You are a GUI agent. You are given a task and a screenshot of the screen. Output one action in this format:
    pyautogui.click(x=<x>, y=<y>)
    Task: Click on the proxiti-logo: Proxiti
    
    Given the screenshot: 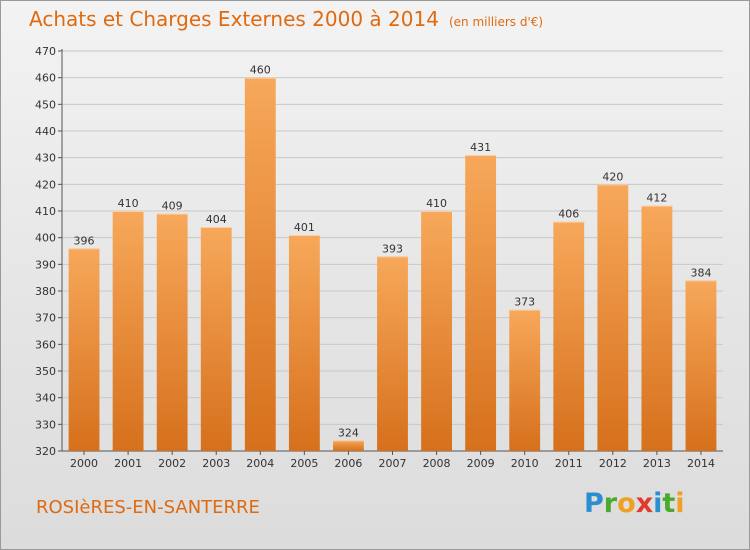 What is the action you would take?
    pyautogui.click(x=634, y=503)
    